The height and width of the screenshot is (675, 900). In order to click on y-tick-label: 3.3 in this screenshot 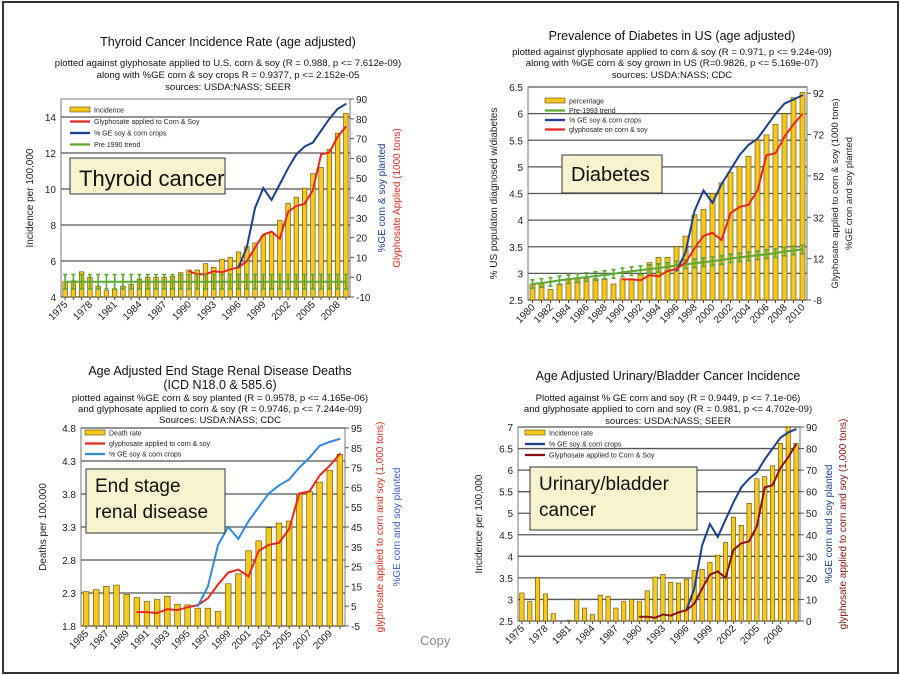, I will do `click(69, 528)`.